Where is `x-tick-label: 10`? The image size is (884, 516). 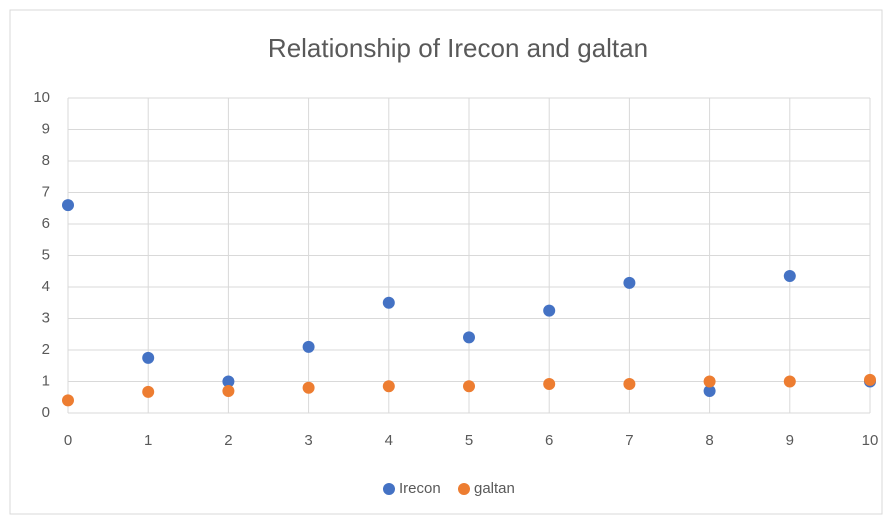
x-tick-label: 10 is located at coordinates (870, 440).